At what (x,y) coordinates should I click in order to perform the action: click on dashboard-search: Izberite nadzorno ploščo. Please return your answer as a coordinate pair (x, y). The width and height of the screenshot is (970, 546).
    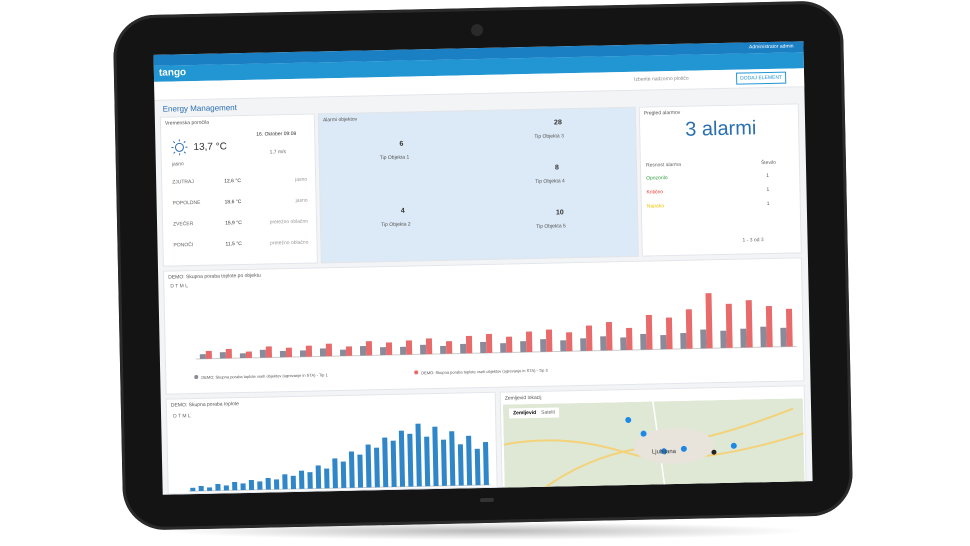
    Looking at the image, I should click on (661, 79).